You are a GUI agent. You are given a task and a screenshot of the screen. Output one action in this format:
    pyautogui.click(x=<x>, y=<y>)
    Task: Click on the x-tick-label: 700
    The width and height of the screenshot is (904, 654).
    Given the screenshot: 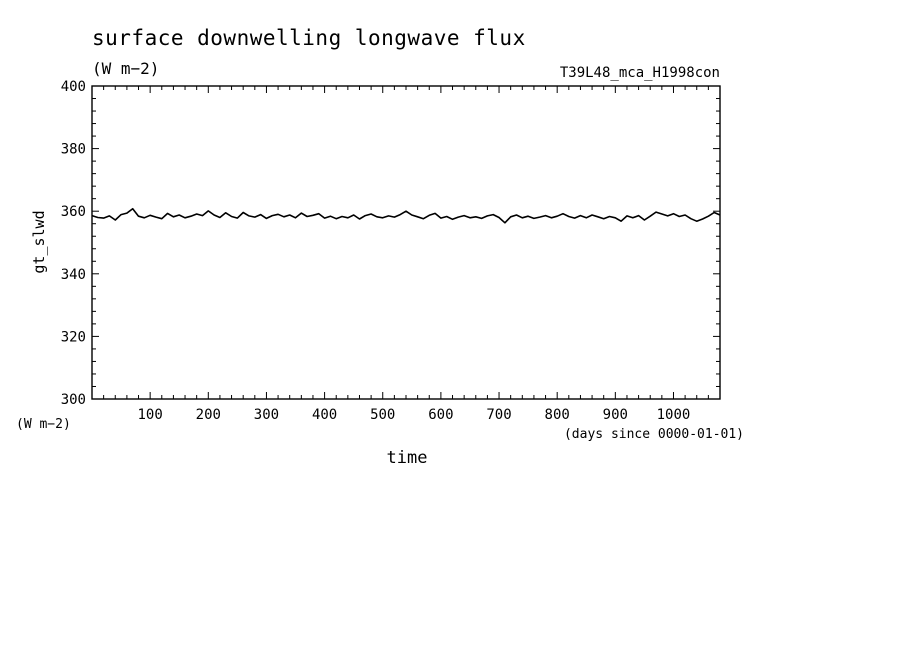 What is the action you would take?
    pyautogui.click(x=498, y=415)
    